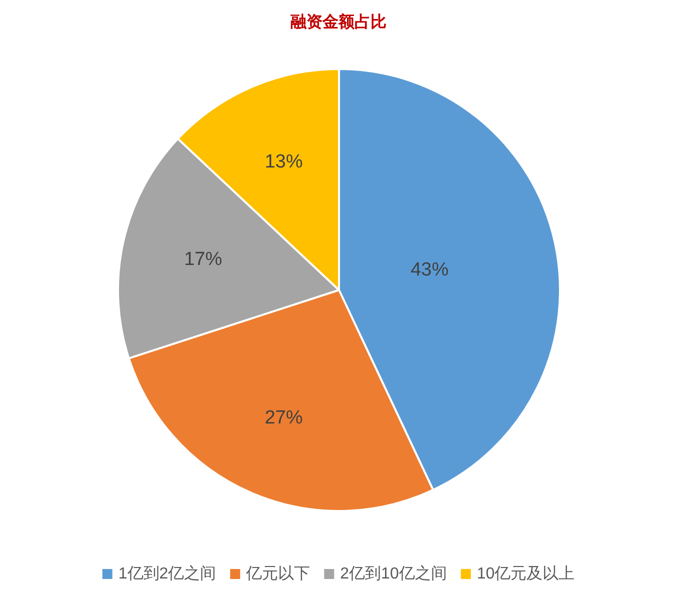  What do you see at coordinates (393, 573) in the screenshot?
I see `legend-label: 2亿到10亿之间` at bounding box center [393, 573].